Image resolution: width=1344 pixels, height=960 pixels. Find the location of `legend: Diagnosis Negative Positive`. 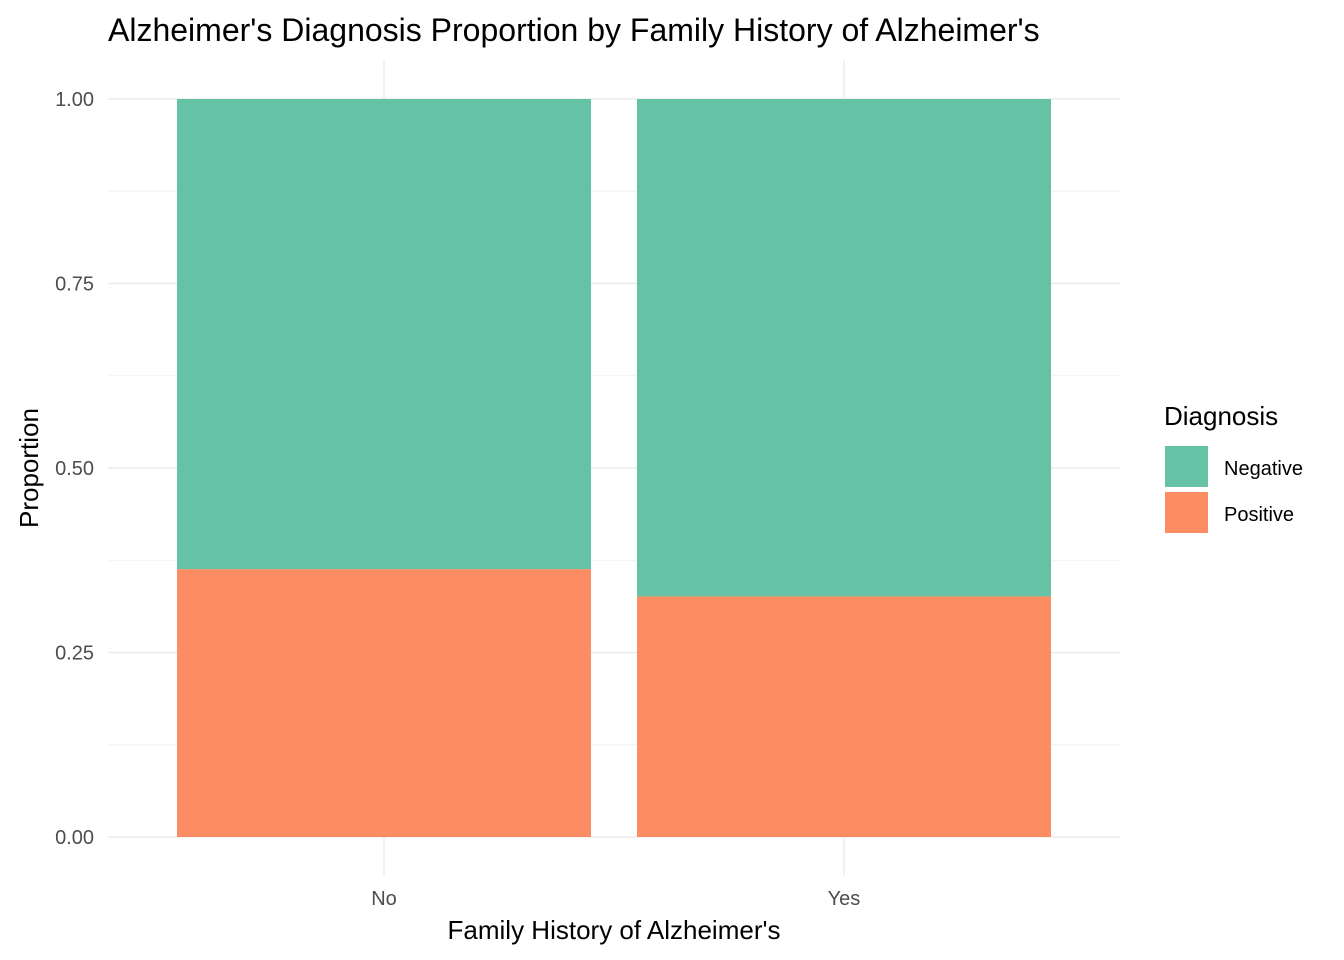

legend: Diagnosis Negative Positive is located at coordinates (1233, 467).